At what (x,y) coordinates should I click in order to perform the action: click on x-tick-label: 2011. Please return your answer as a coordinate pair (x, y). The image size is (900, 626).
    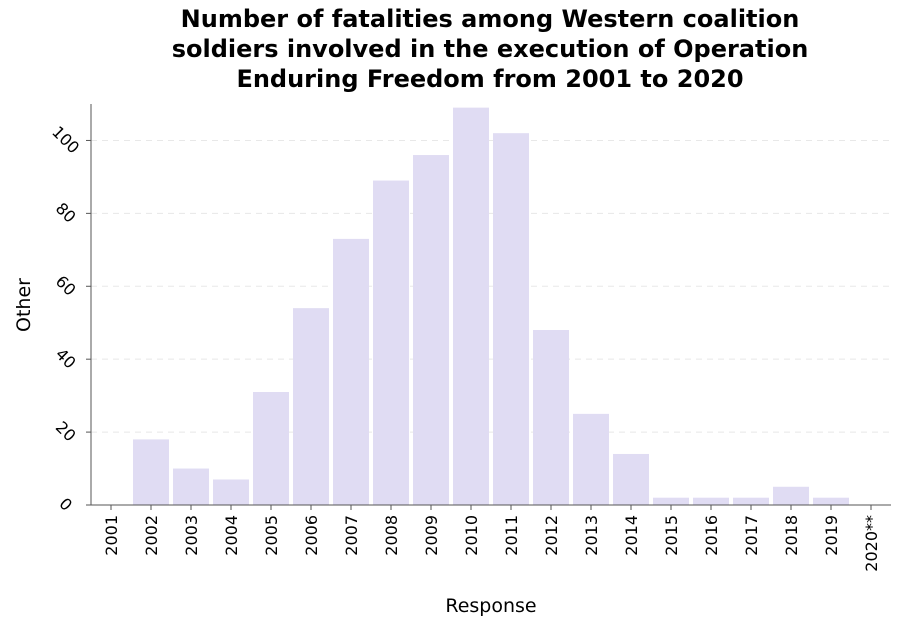
    Looking at the image, I should click on (511, 535).